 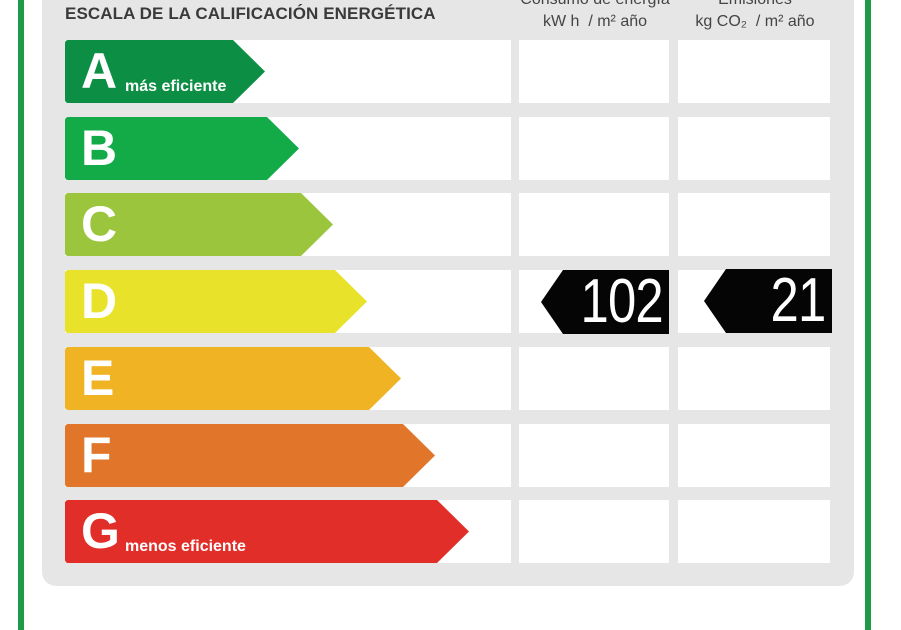 What do you see at coordinates (621, 301) in the screenshot?
I see `energy-value: 102` at bounding box center [621, 301].